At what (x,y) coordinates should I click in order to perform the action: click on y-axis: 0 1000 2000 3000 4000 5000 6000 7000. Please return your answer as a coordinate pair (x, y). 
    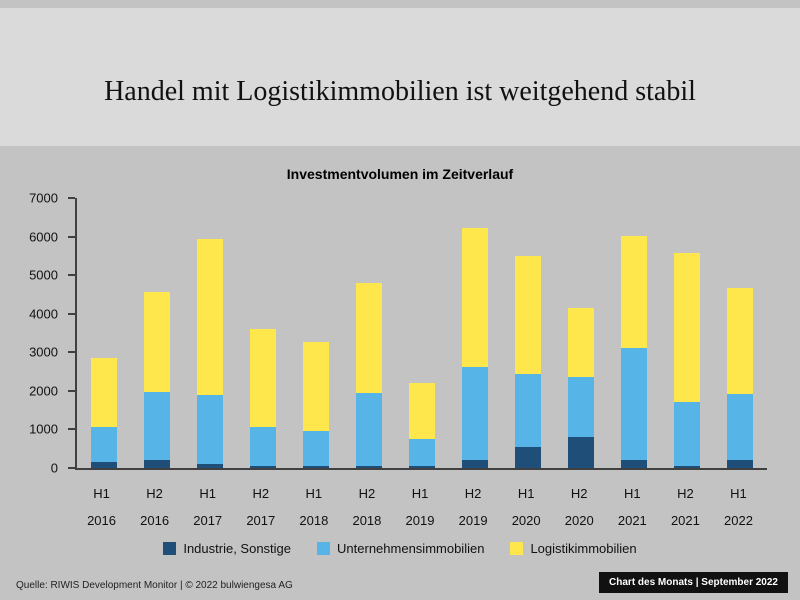
    Looking at the image, I should click on (34, 333).